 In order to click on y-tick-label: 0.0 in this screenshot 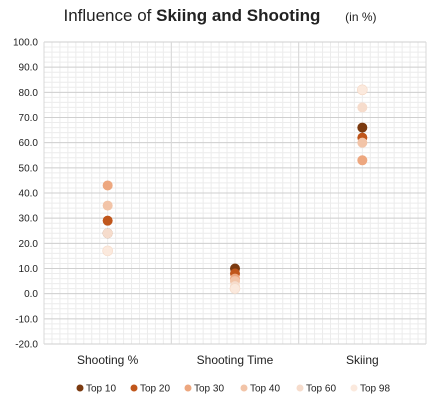, I will do `click(31, 294)`.